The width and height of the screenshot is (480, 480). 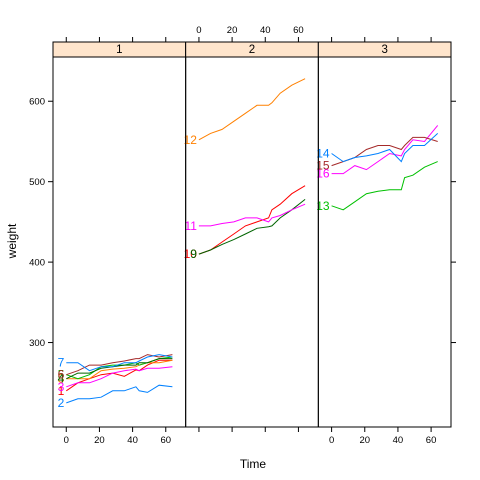 What do you see at coordinates (323, 154) in the screenshot?
I see `series-label-14: 14` at bounding box center [323, 154].